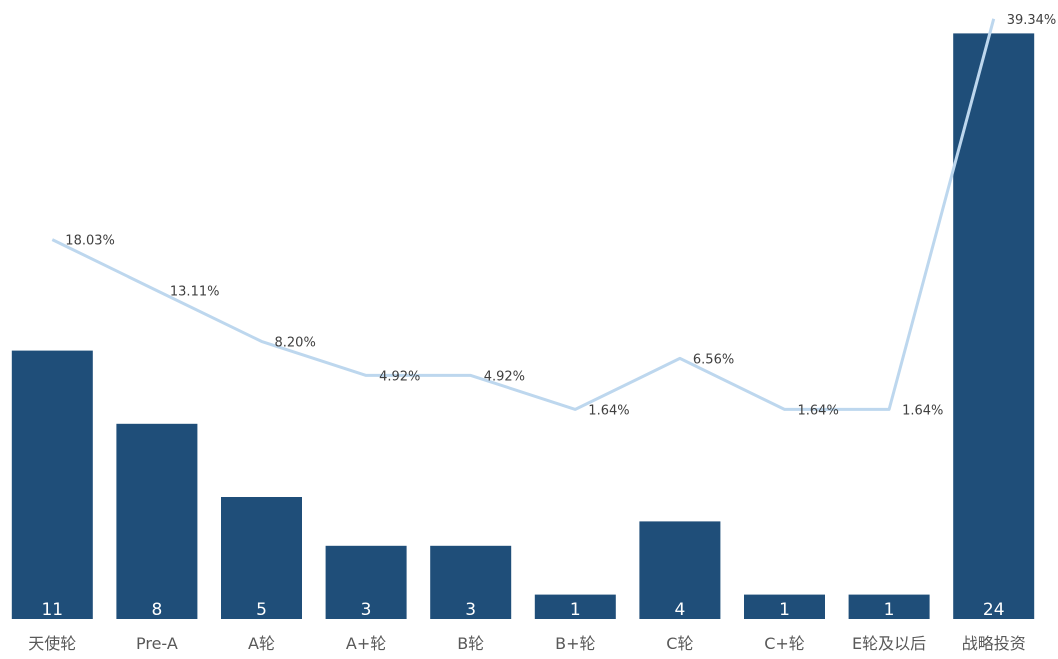 The width and height of the screenshot is (1058, 659). I want to click on category-label-5: B+轮, so click(575, 643).